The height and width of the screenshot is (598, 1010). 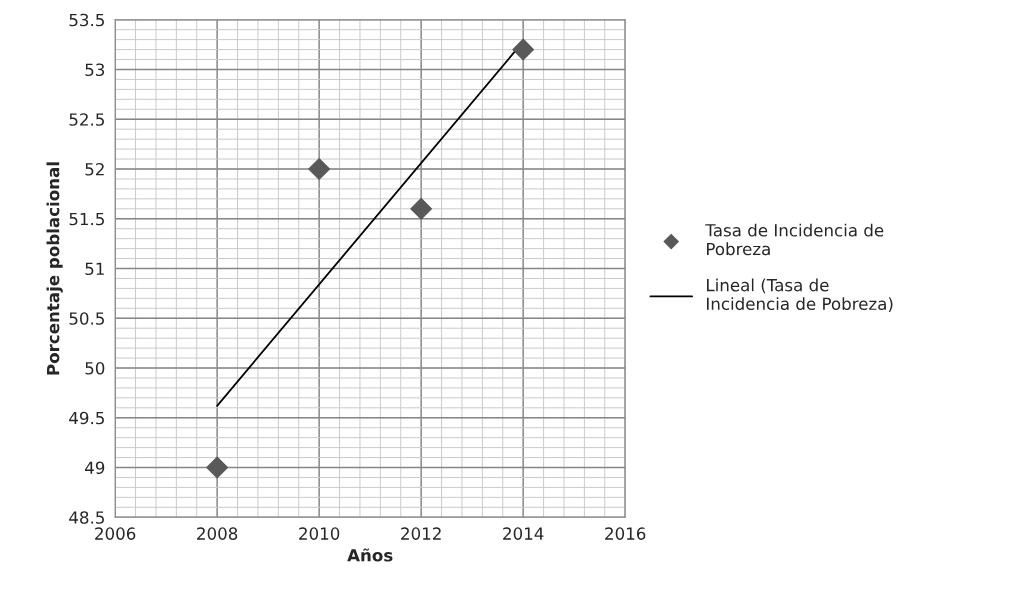 What do you see at coordinates (95, 468) in the screenshot?
I see `y-tick-label: 49` at bounding box center [95, 468].